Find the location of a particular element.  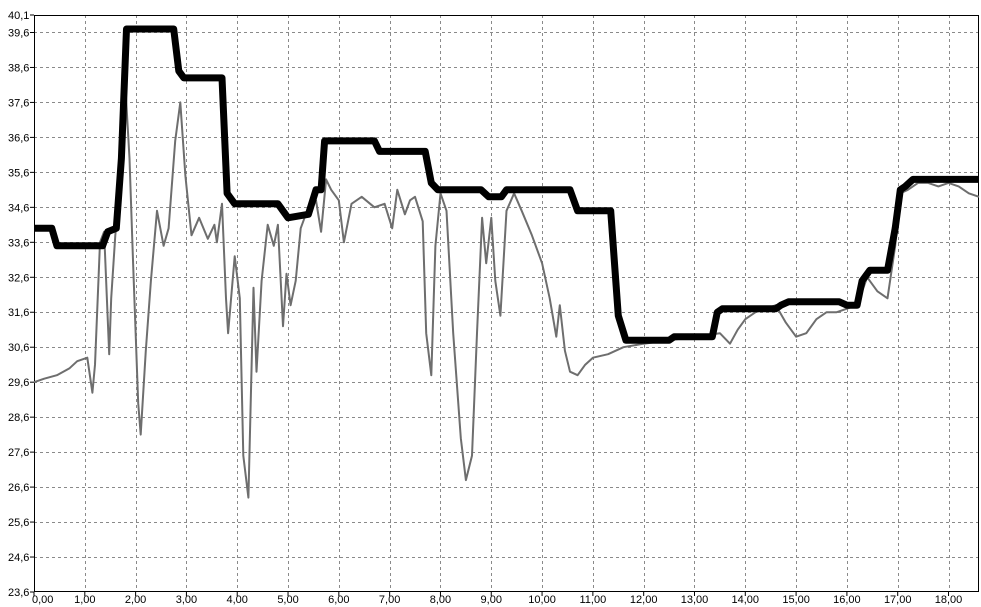

y-tick-label: 33,6 is located at coordinates (18, 243).